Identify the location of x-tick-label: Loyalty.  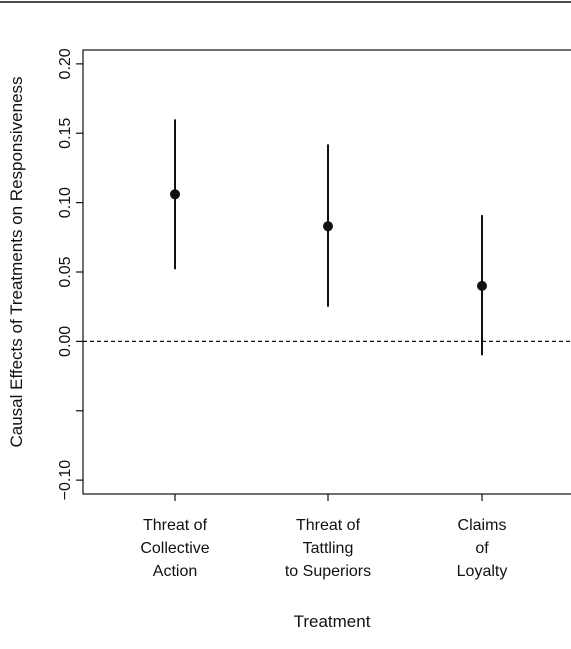
(482, 571).